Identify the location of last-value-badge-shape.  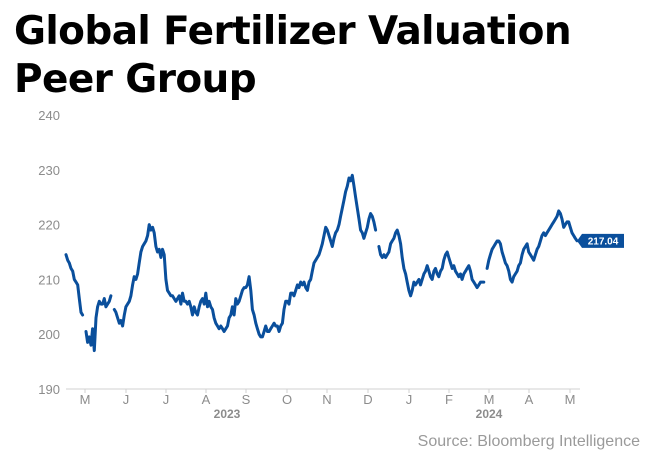
(600, 240).